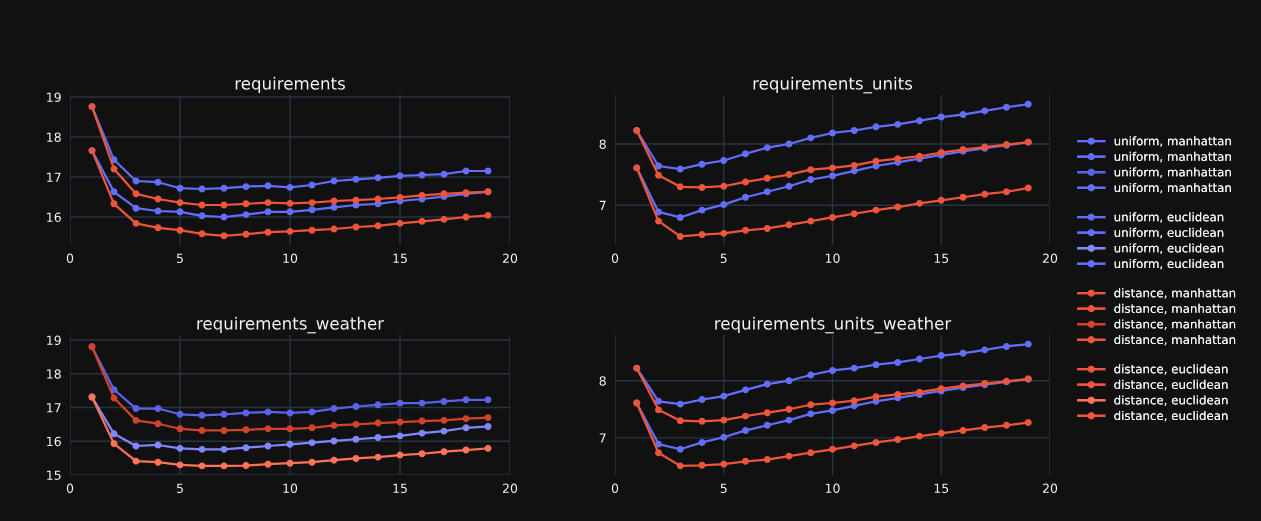 The width and height of the screenshot is (1261, 521). I want to click on chart-title: requirements_weather, so click(291, 325).